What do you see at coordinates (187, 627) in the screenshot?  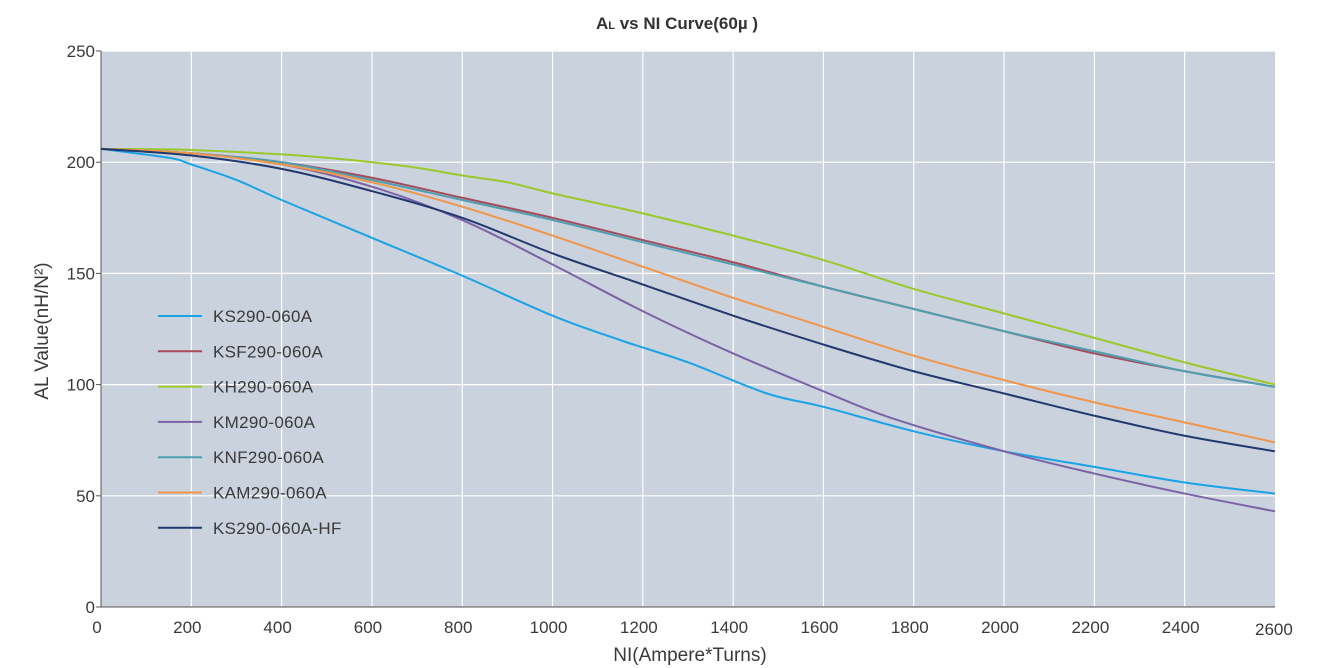 I see `x-tick-label: 200` at bounding box center [187, 627].